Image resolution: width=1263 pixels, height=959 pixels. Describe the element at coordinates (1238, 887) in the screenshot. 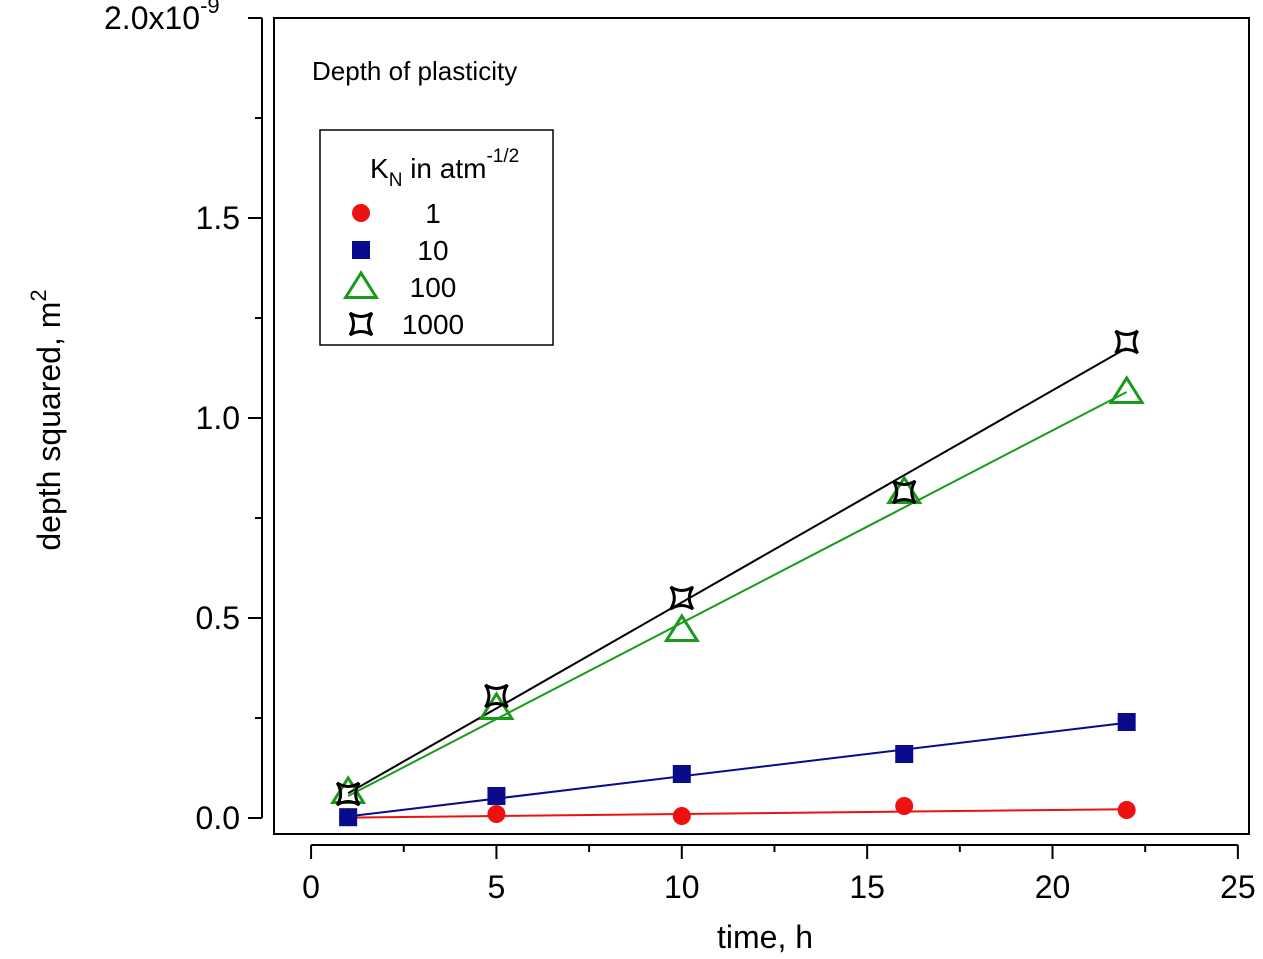

I see `x-tick-label: 25` at that location.